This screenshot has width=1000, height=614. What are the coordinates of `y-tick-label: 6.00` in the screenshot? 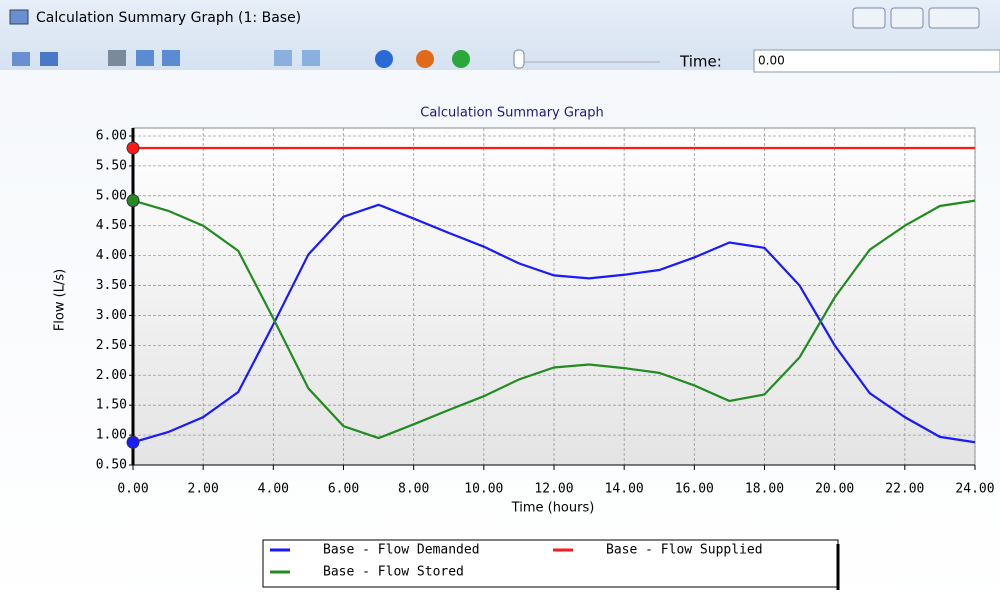 It's located at (111, 136).